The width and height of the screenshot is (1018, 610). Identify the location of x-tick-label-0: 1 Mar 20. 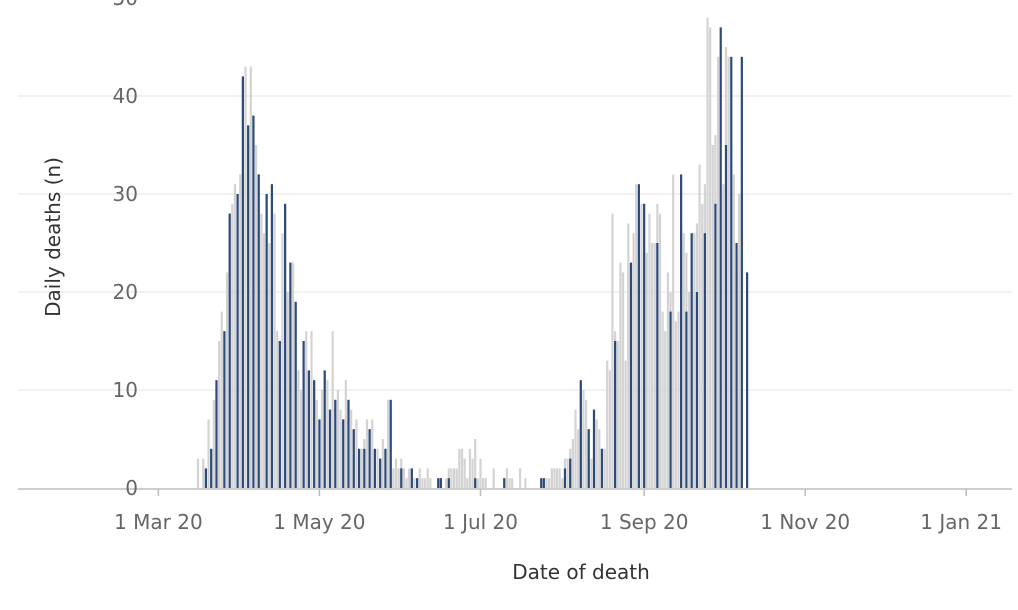
(158, 522).